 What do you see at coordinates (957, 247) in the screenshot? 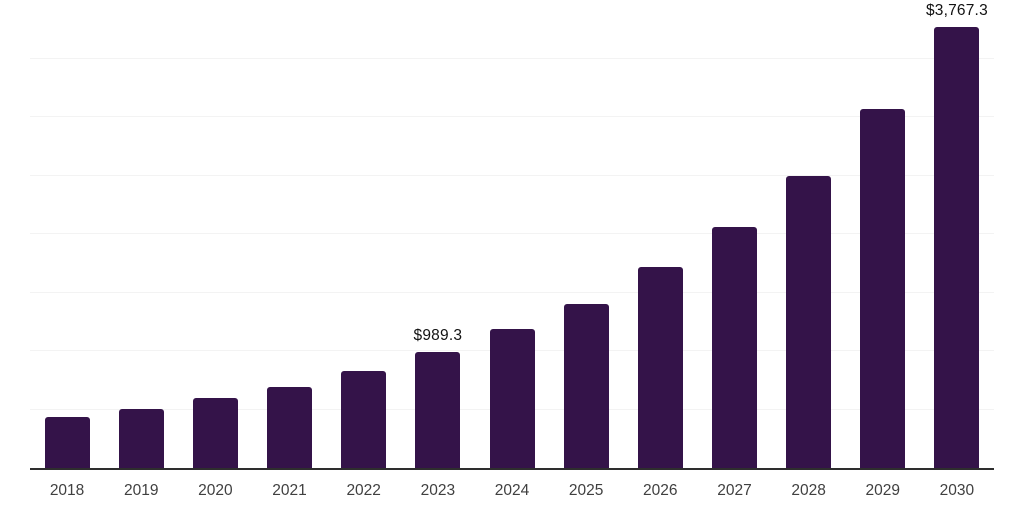
I see `bar-2030` at bounding box center [957, 247].